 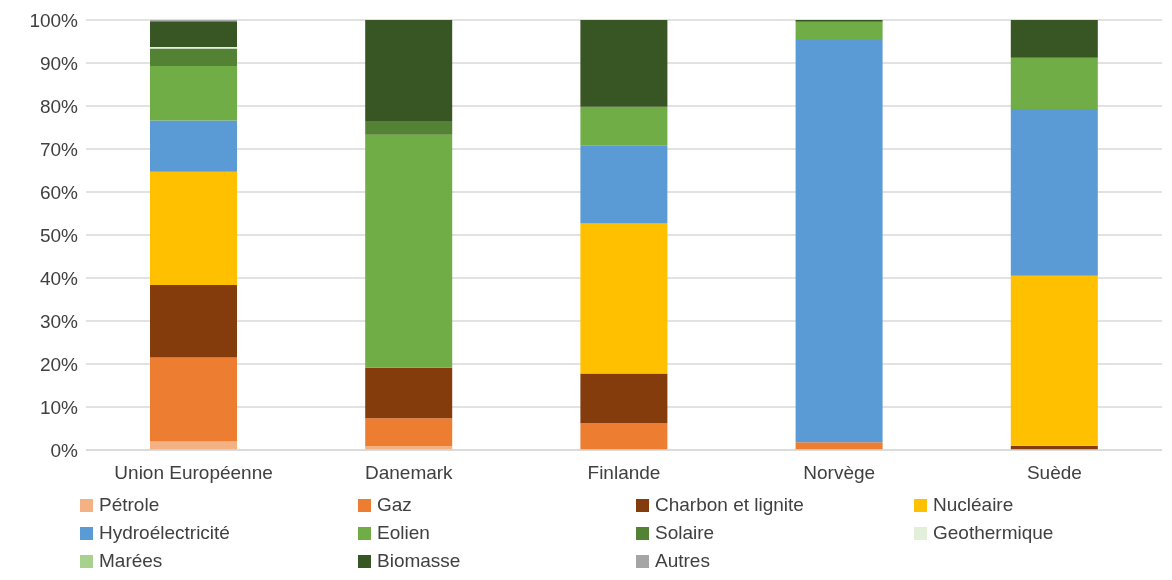 What do you see at coordinates (682, 561) in the screenshot?
I see `legend-label: Autres` at bounding box center [682, 561].